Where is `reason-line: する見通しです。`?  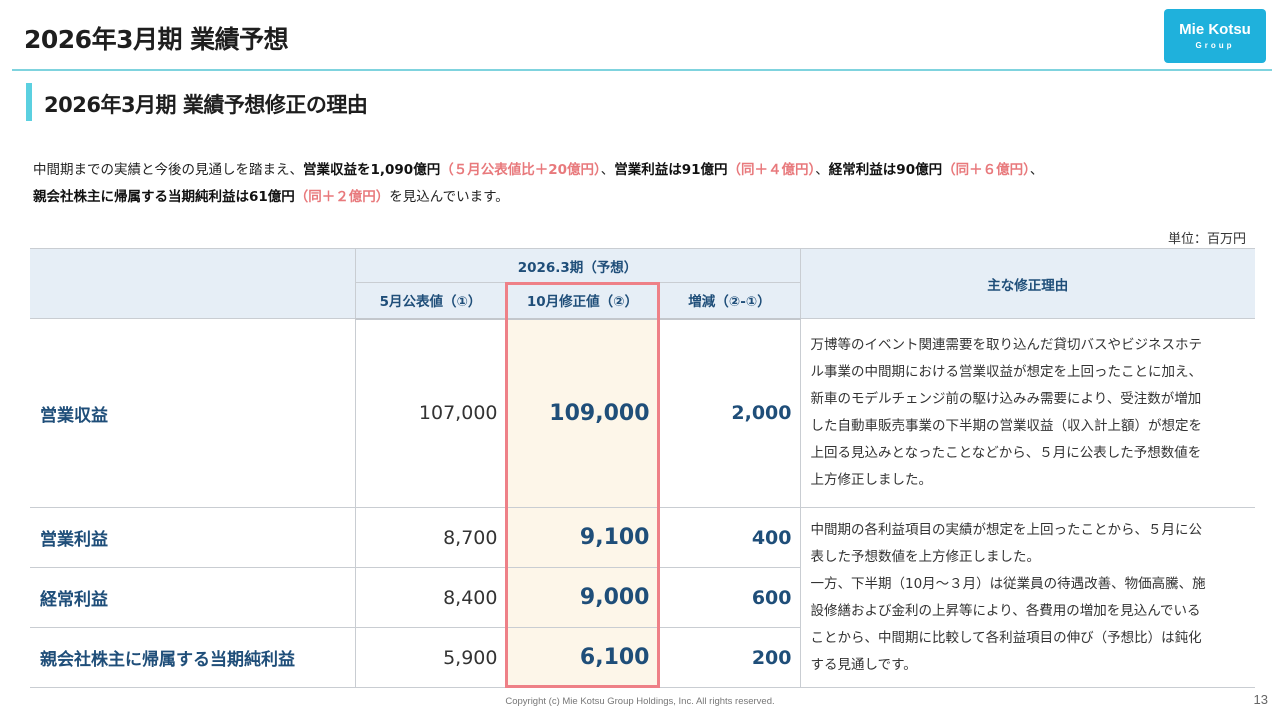 reason-line: する見通しです。 is located at coordinates (863, 664).